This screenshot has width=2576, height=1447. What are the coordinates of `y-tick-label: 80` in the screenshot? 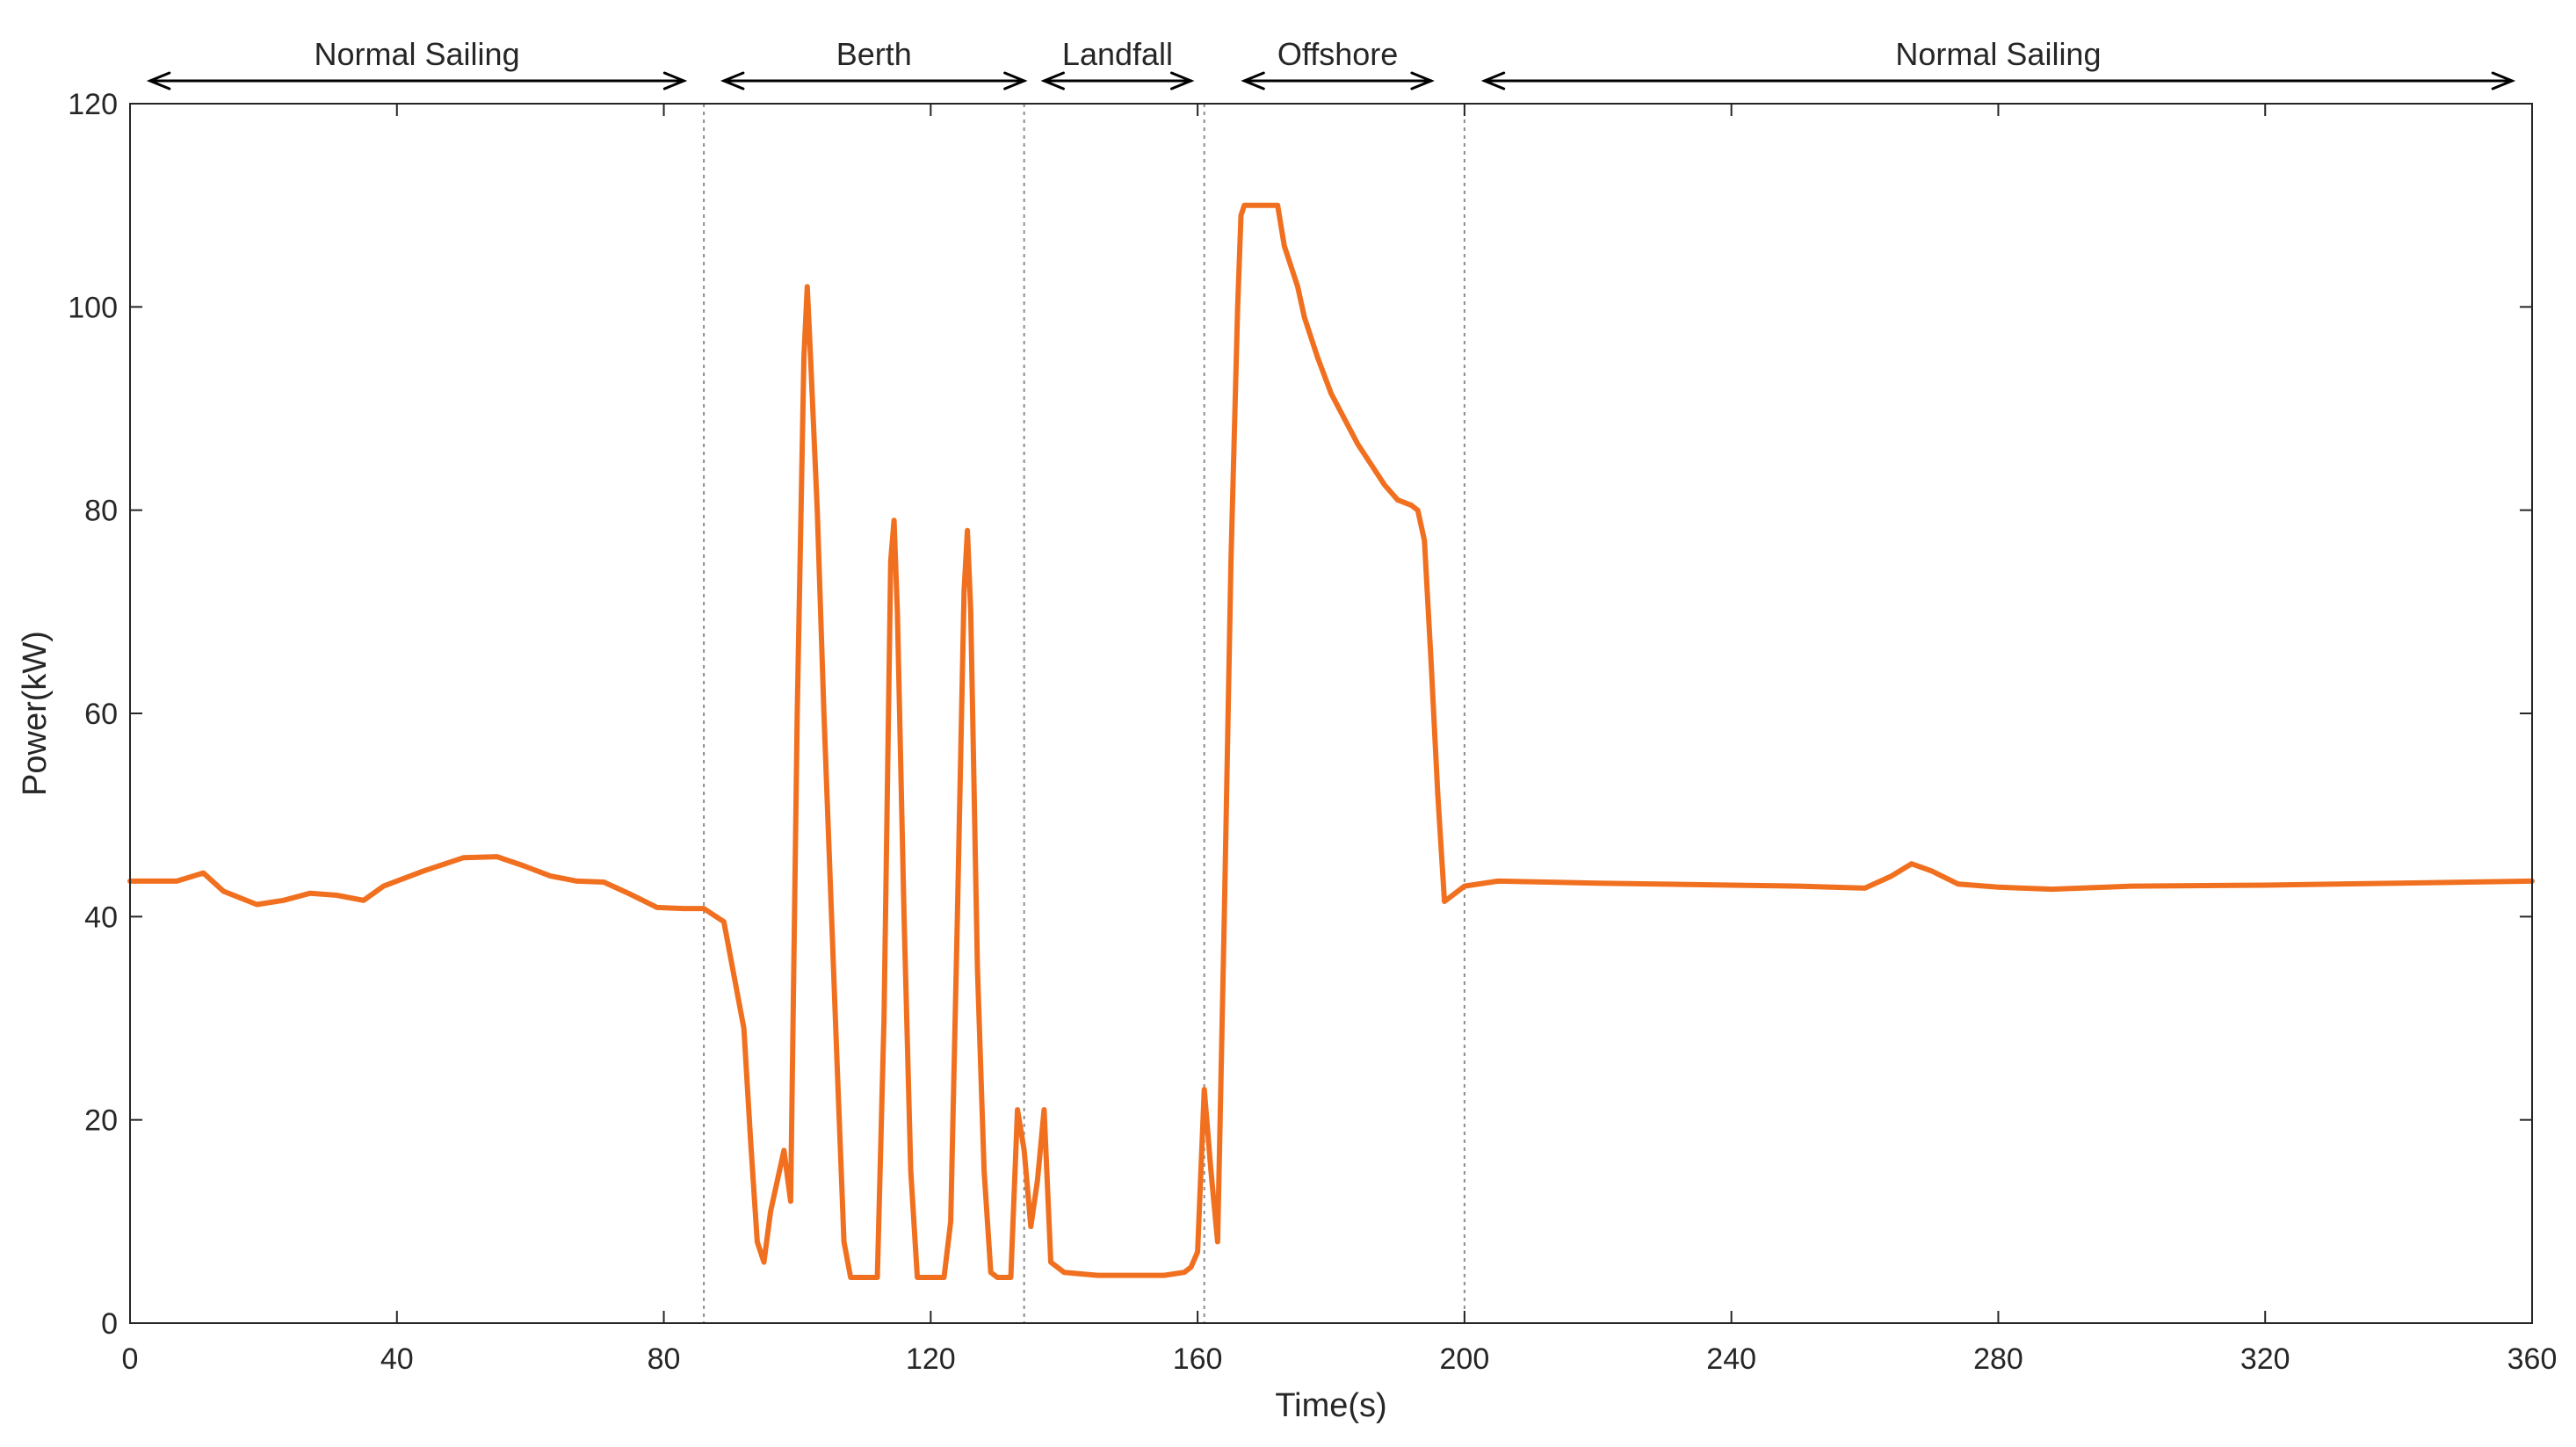 It's located at (101, 511).